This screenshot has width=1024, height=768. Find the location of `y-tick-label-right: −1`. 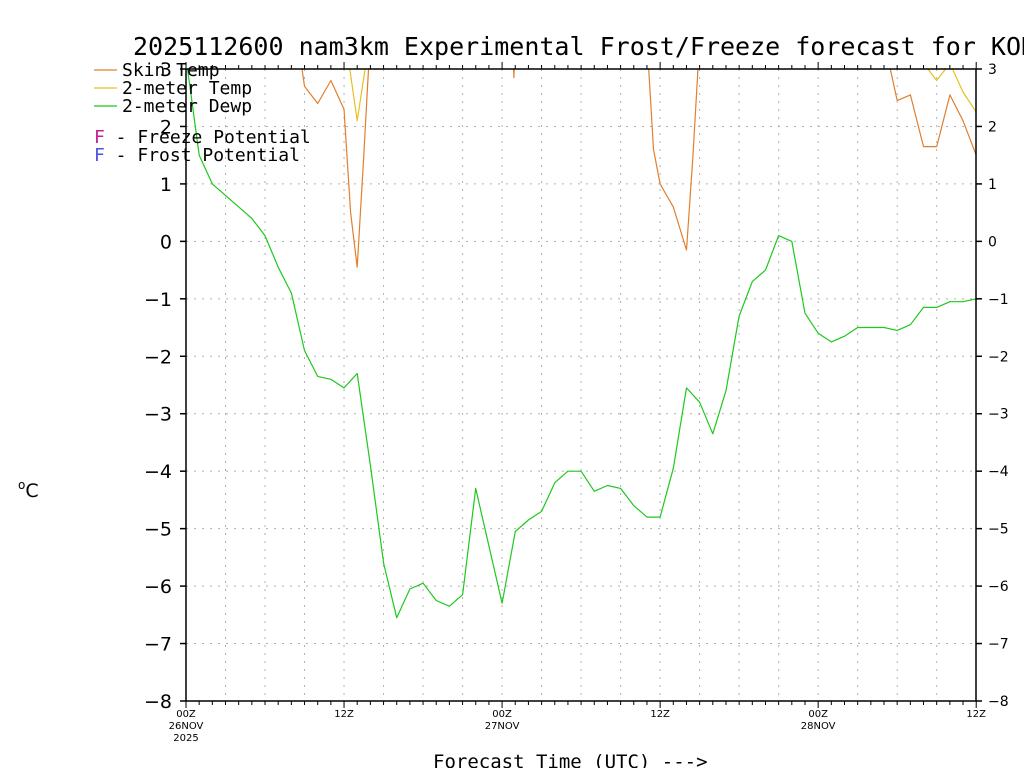

y-tick-label-right: −1 is located at coordinates (998, 300).